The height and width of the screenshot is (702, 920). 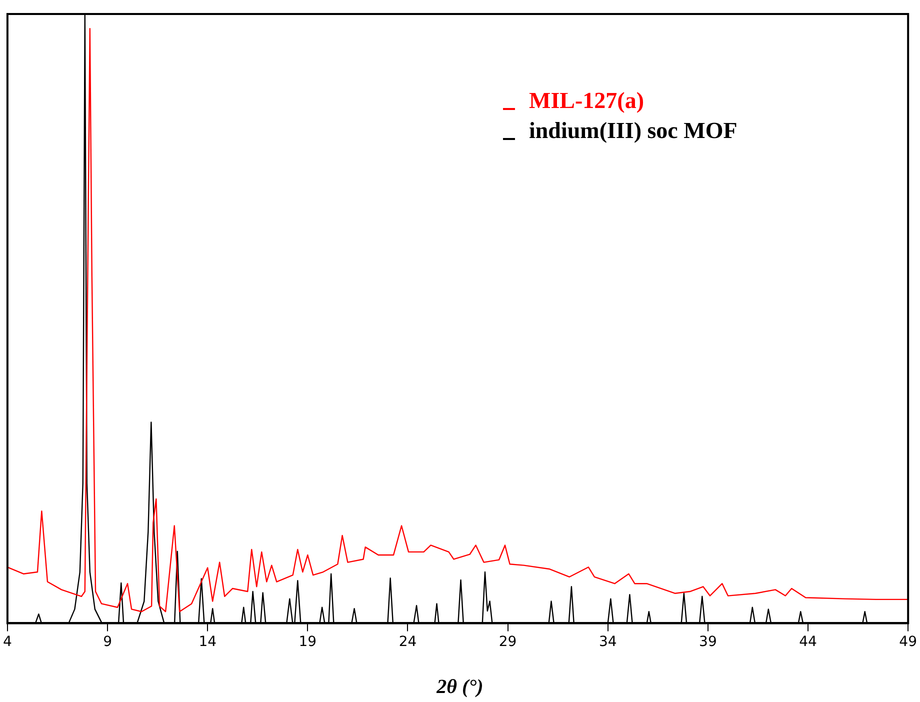 I want to click on x-tick-label: 9, so click(x=107, y=642).